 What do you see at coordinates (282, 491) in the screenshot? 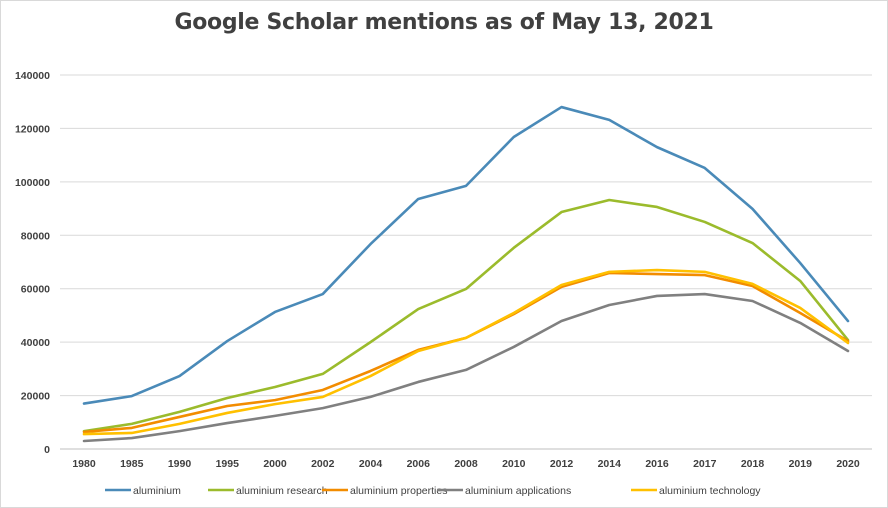
I see `legend-label: aluminium research` at bounding box center [282, 491].